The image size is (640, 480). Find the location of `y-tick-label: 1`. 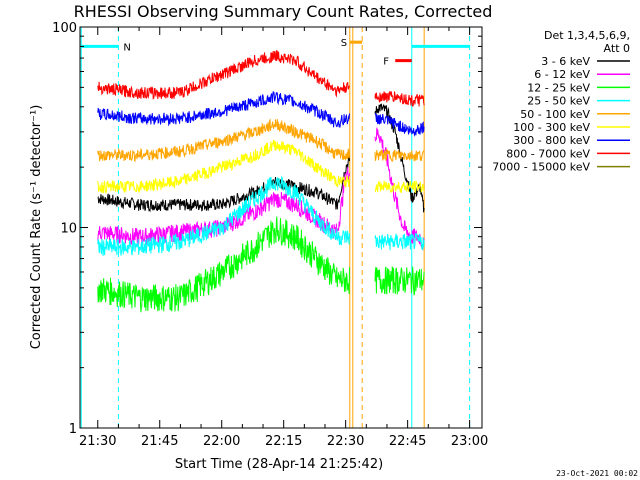

y-tick-label: 1 is located at coordinates (73, 429).